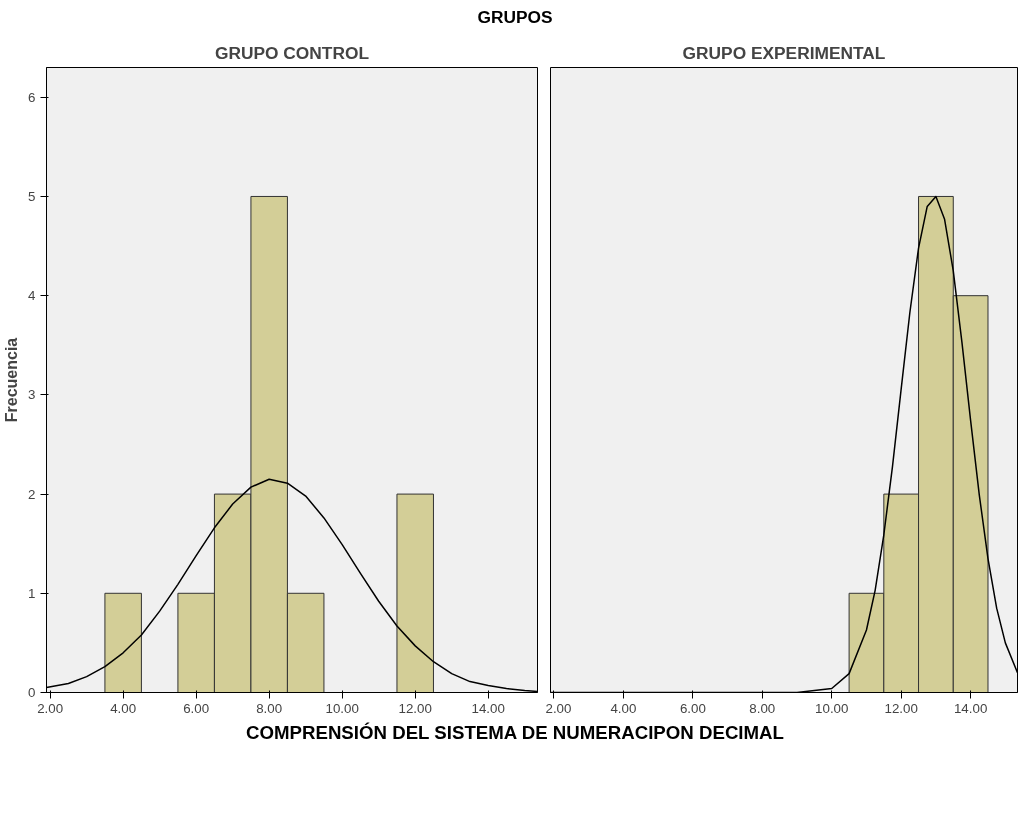 The width and height of the screenshot is (1028, 819). What do you see at coordinates (32, 97) in the screenshot?
I see `y-tick-label: 6` at bounding box center [32, 97].